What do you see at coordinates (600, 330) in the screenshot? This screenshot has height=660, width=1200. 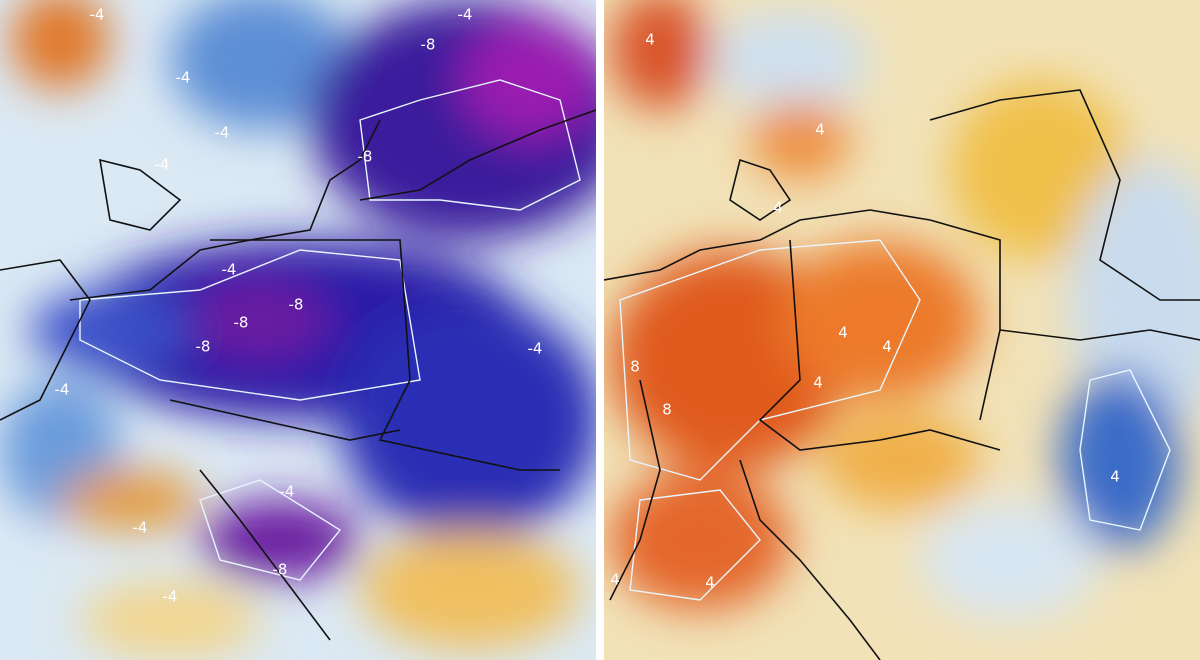 I see `divider` at bounding box center [600, 330].